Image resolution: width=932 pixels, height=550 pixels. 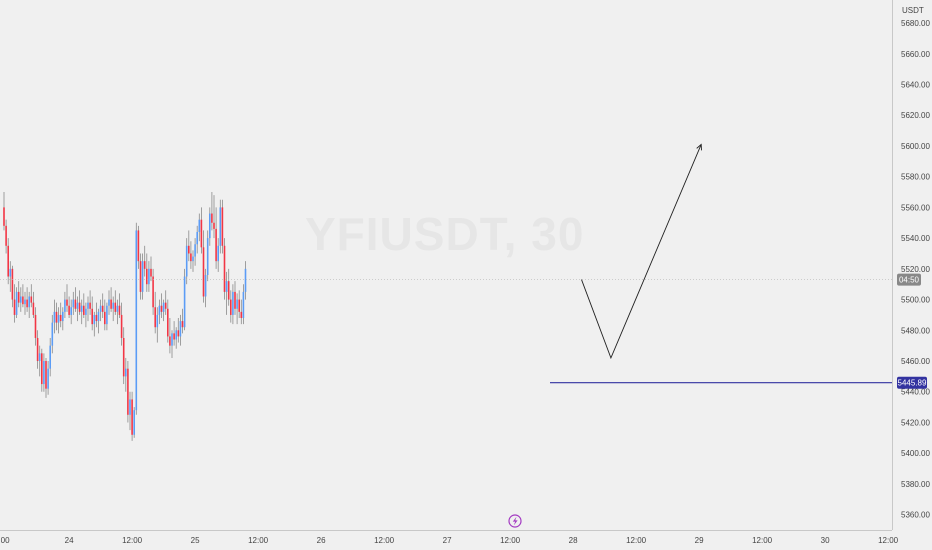 I want to click on current-price-badge-text: 04:50, so click(x=909, y=280).